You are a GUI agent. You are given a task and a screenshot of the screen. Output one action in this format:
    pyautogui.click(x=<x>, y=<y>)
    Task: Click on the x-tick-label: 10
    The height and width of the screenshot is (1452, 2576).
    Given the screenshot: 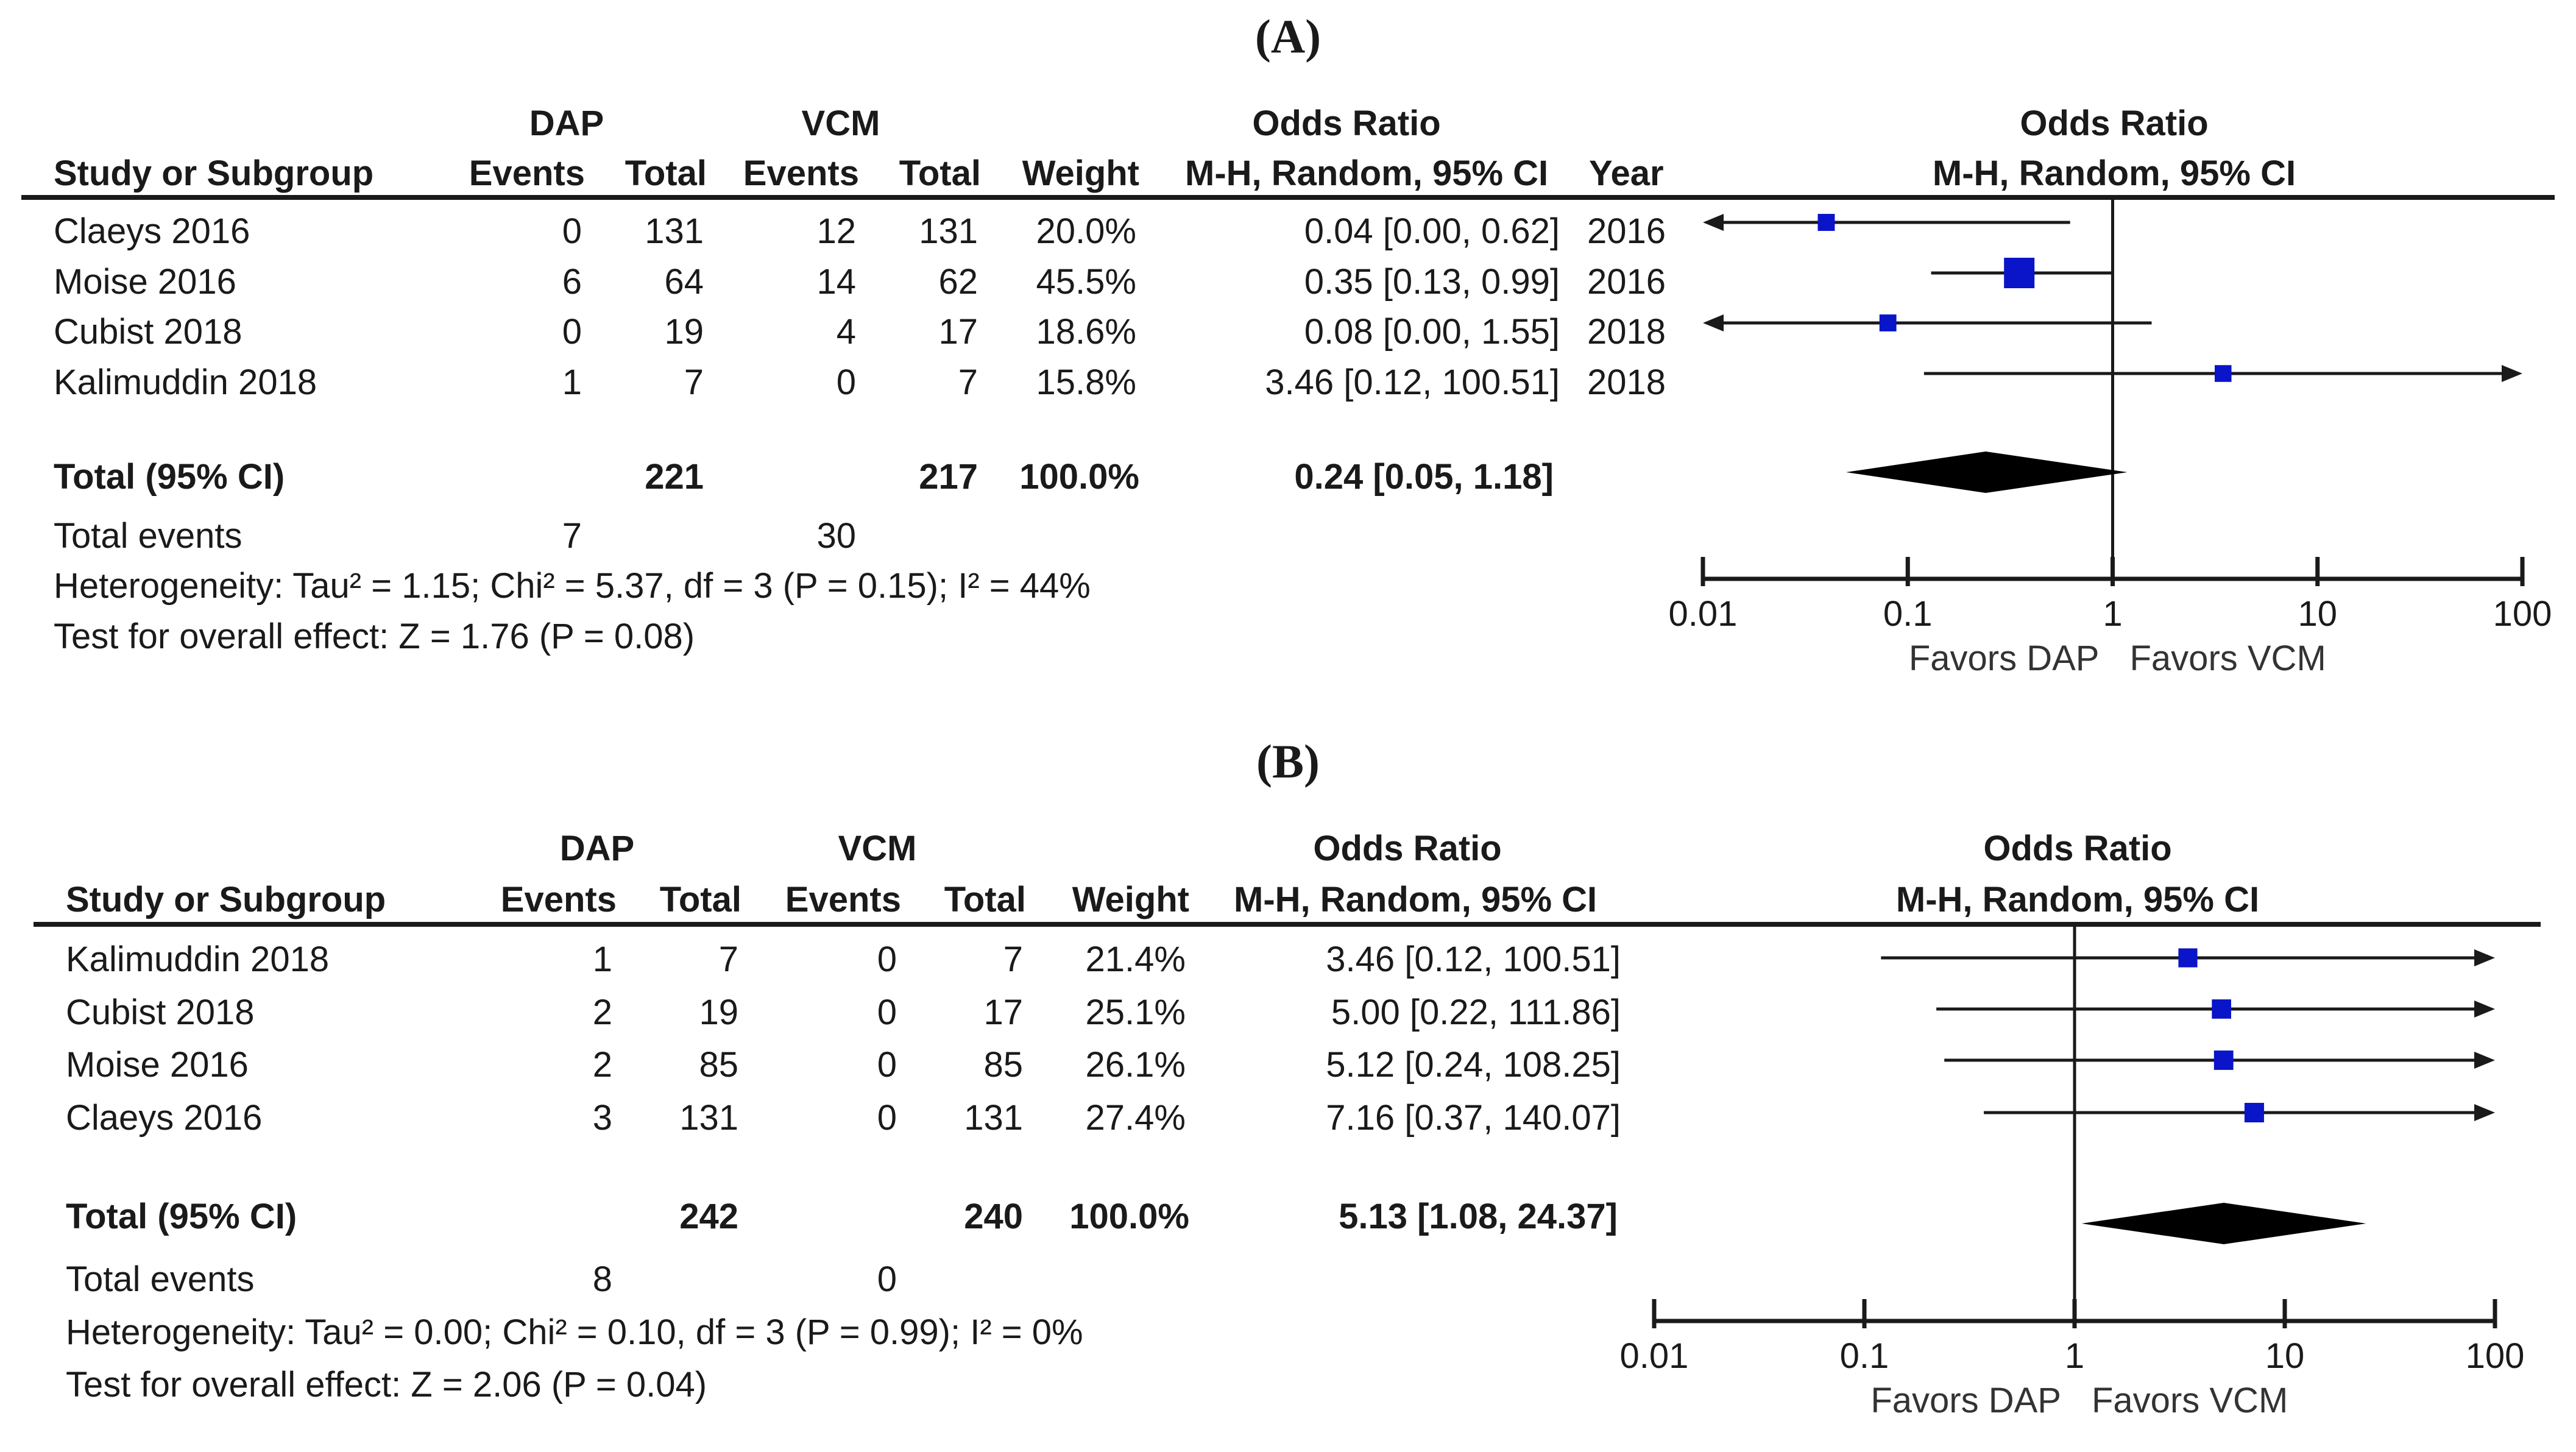 What is the action you would take?
    pyautogui.click(x=2317, y=614)
    